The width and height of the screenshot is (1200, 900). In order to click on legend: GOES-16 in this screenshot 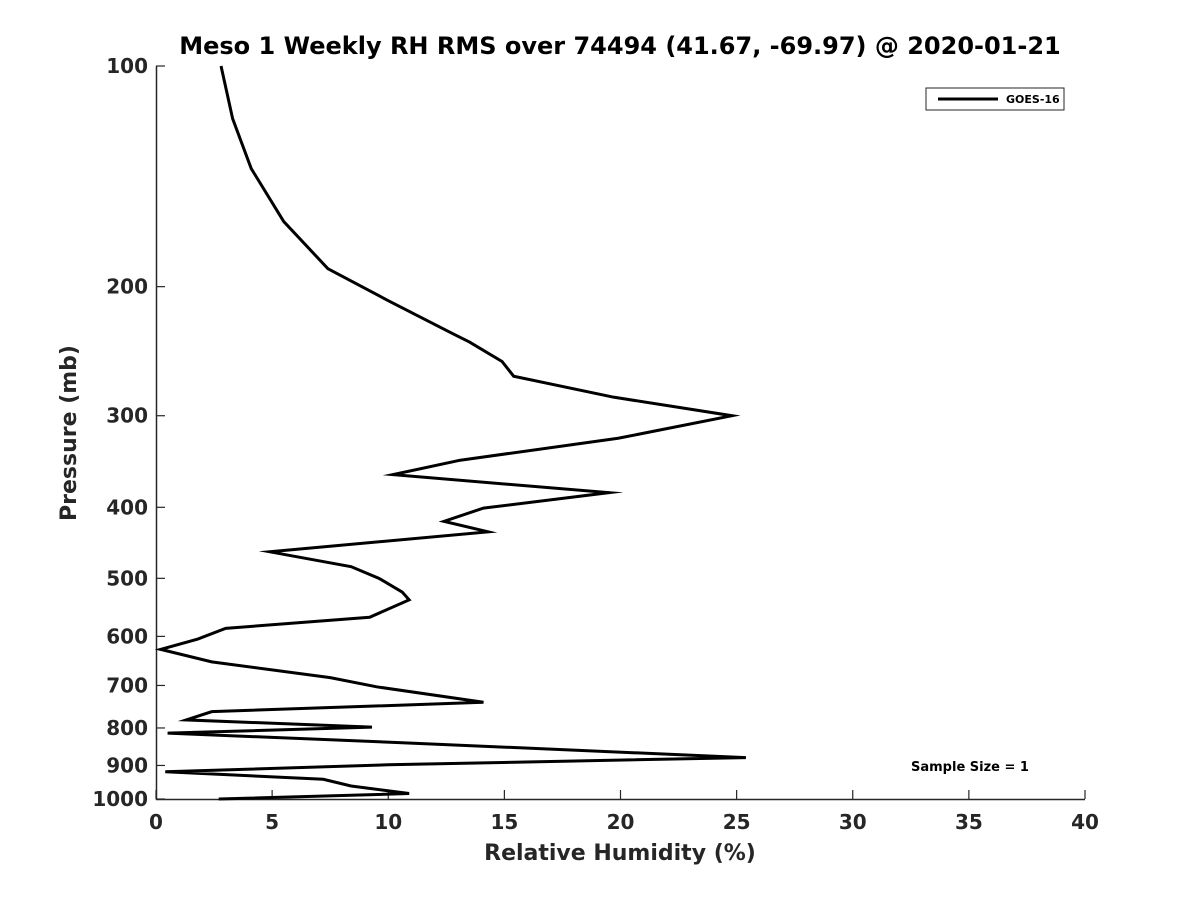, I will do `click(995, 99)`.